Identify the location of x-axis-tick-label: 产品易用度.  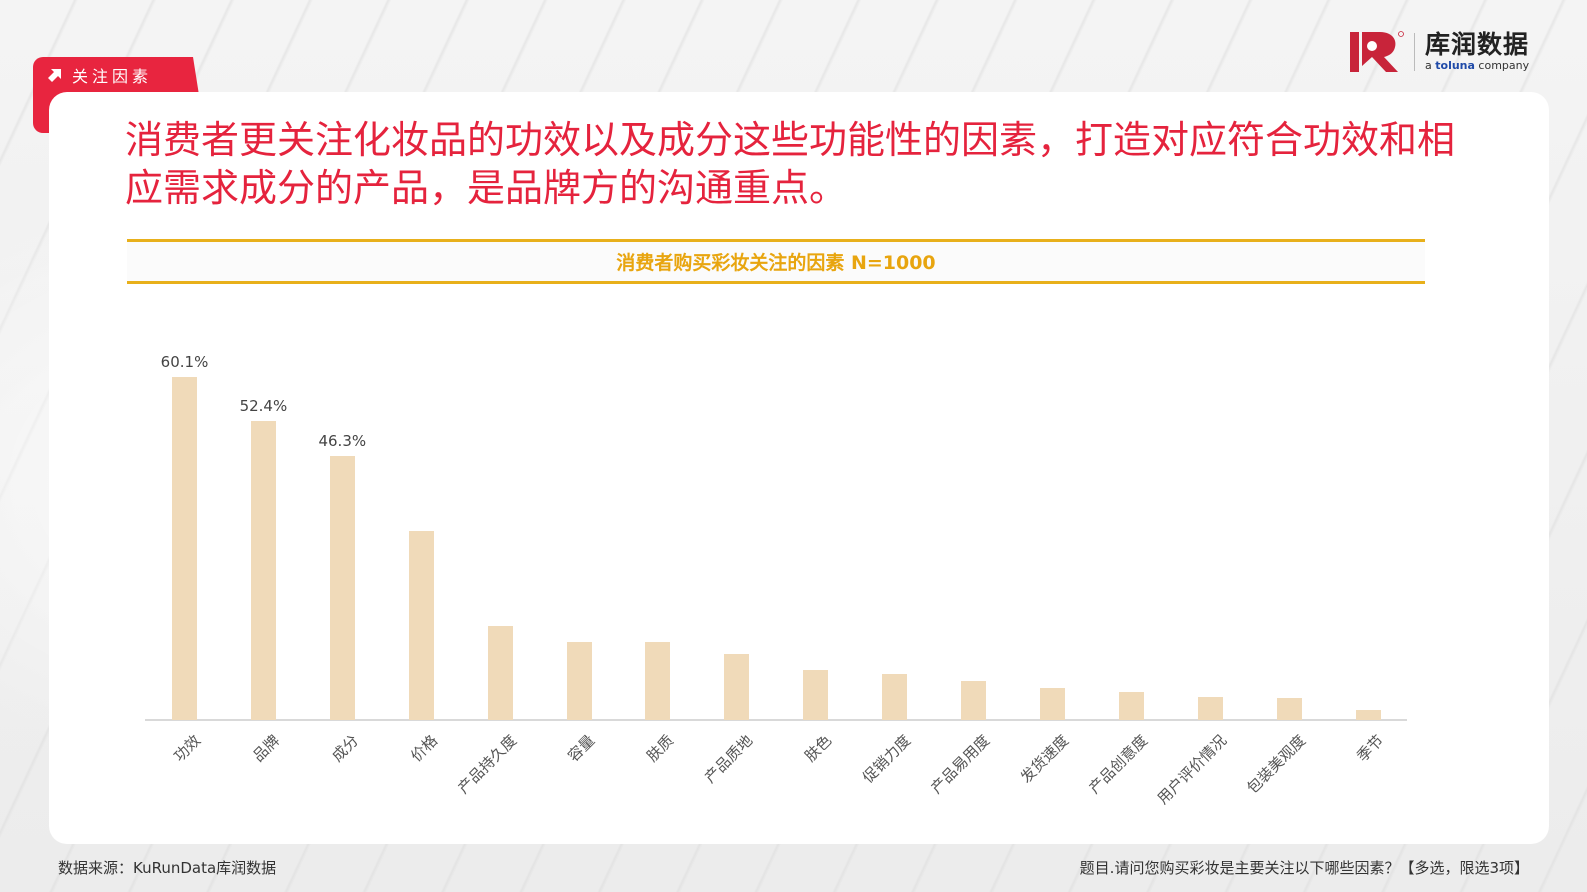
(960, 764).